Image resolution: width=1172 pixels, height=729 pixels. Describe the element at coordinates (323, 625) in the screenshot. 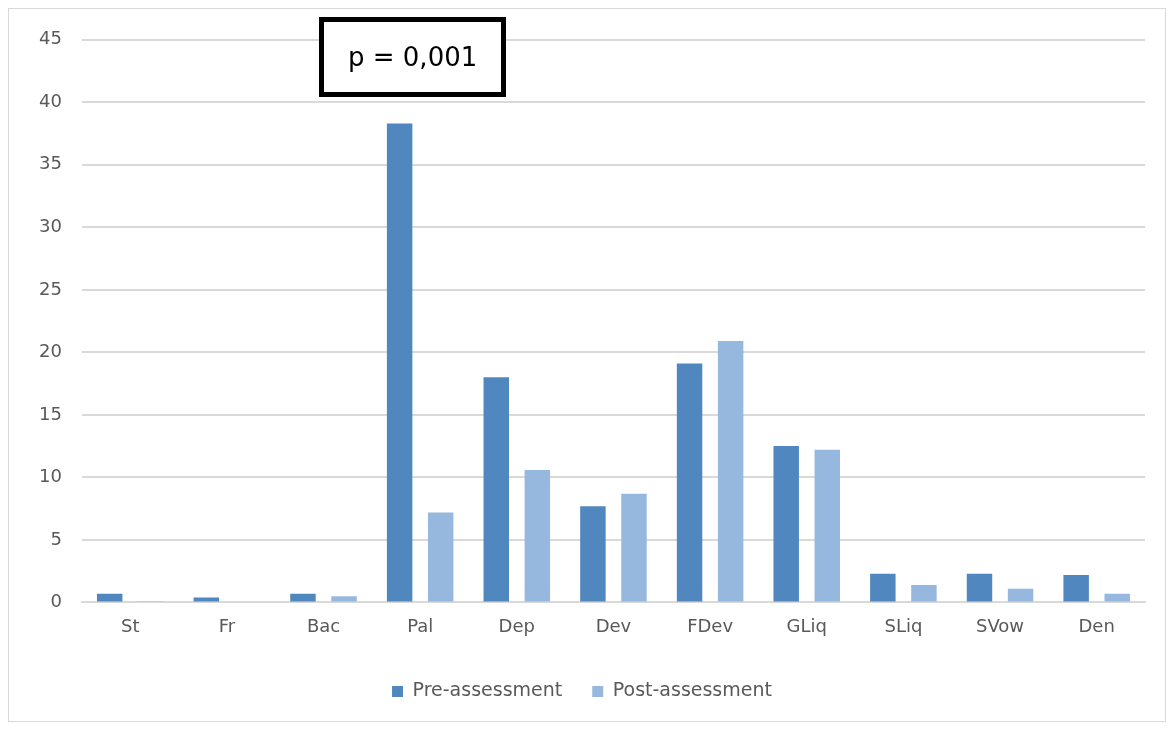

I see `x-tick-label: Bac` at that location.